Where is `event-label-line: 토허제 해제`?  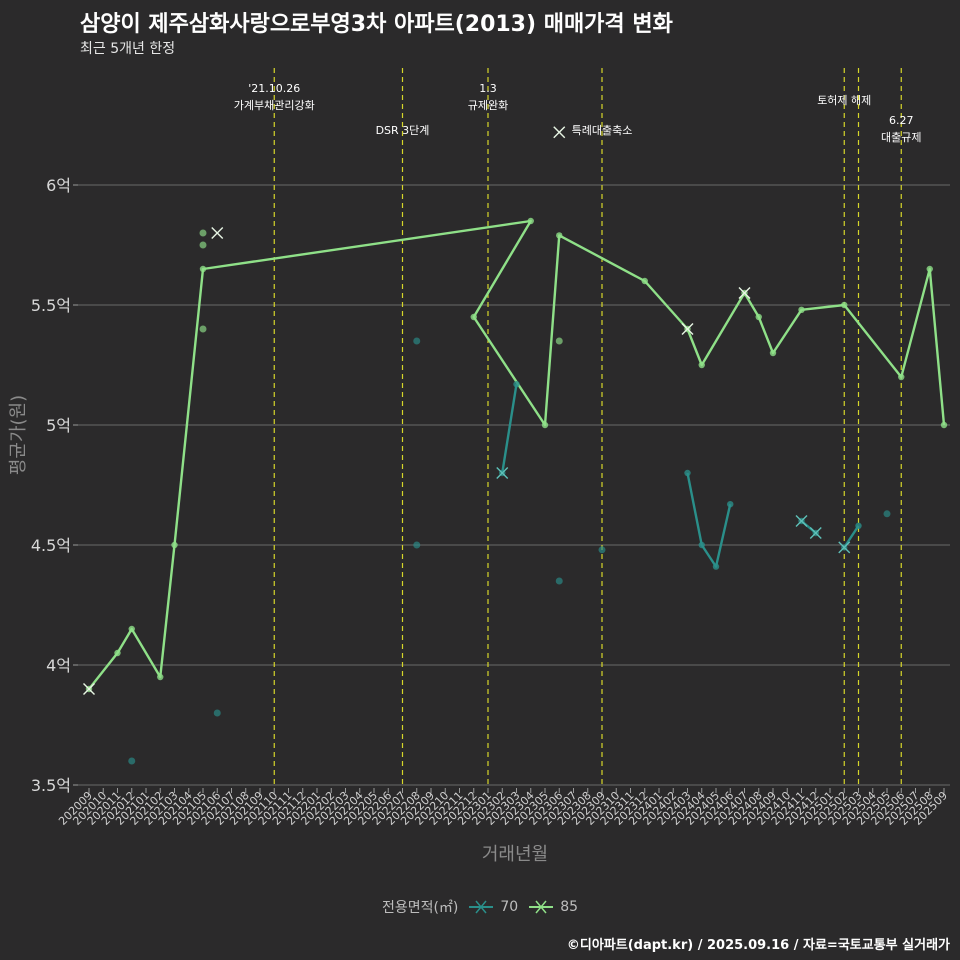
event-label-line: 토허제 해제 is located at coordinates (844, 100).